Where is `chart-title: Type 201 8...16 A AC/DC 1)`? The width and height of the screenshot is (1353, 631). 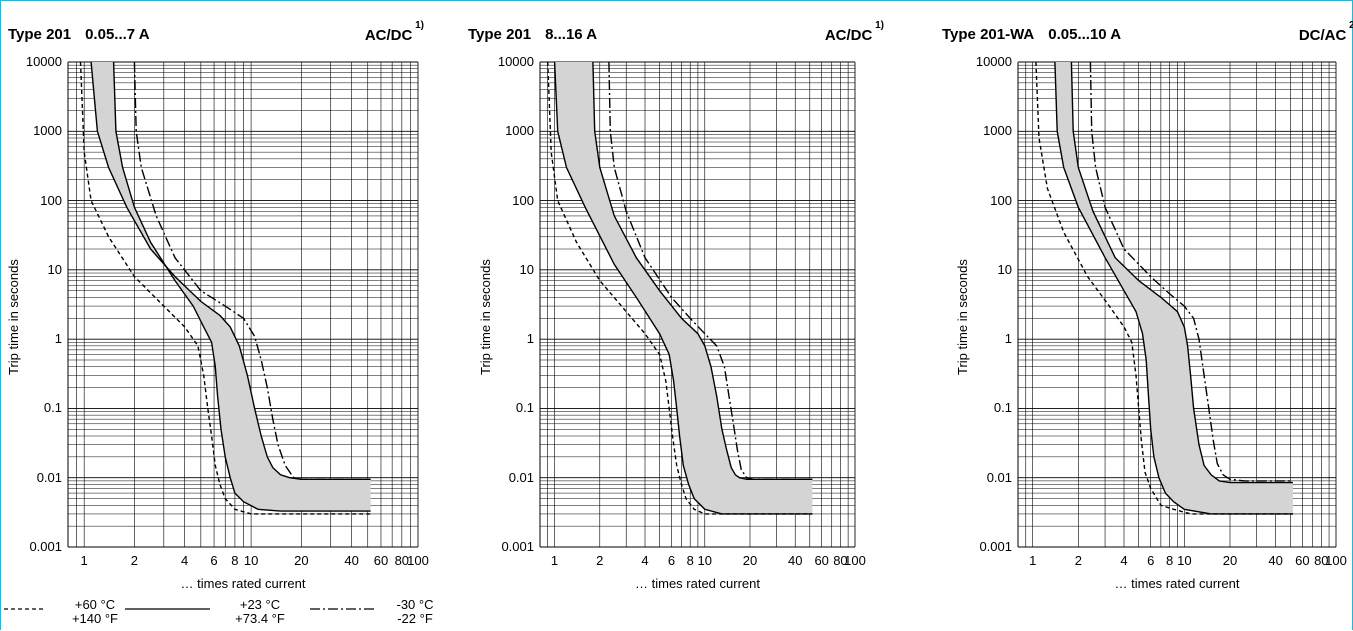 chart-title: Type 201 8...16 A AC/DC 1) is located at coordinates (683, 32).